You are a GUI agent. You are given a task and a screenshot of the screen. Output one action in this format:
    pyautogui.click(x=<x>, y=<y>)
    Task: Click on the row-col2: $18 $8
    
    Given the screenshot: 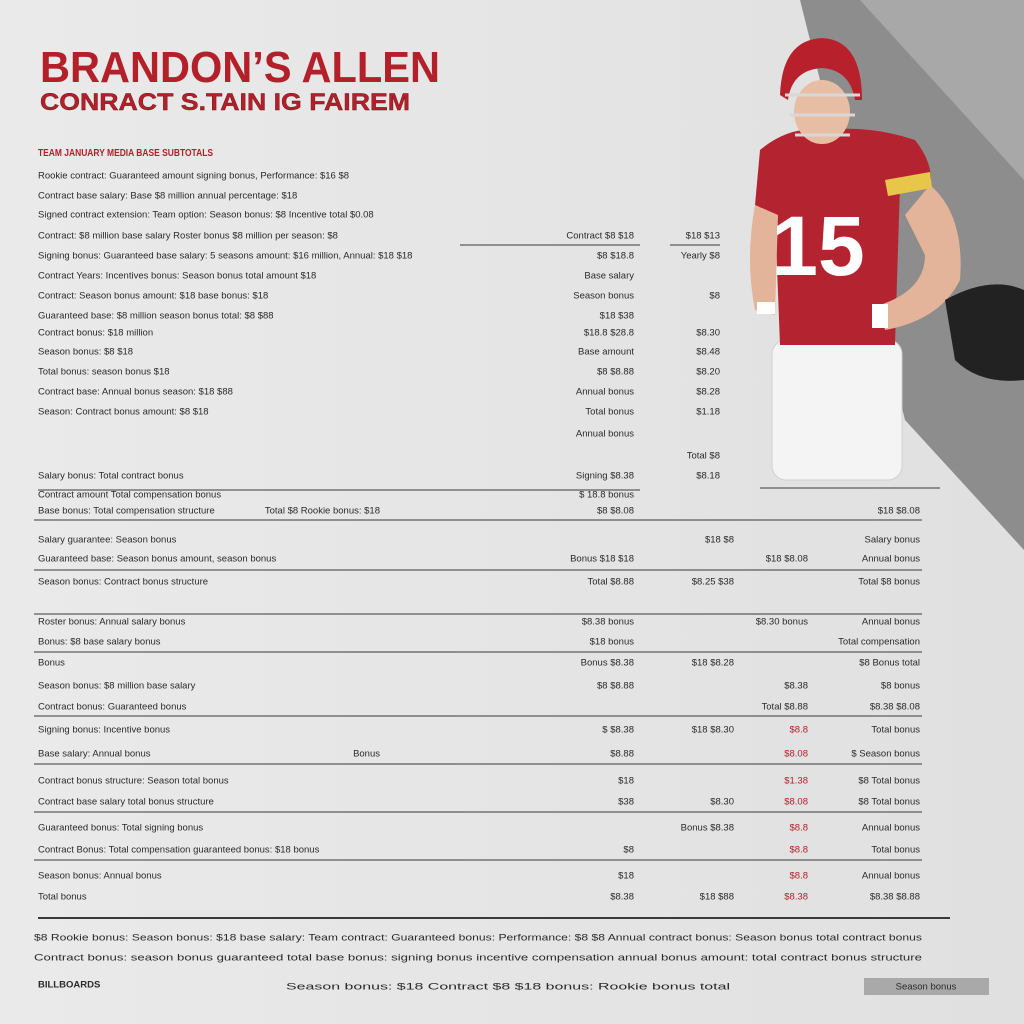 What is the action you would take?
    pyautogui.click(x=719, y=540)
    